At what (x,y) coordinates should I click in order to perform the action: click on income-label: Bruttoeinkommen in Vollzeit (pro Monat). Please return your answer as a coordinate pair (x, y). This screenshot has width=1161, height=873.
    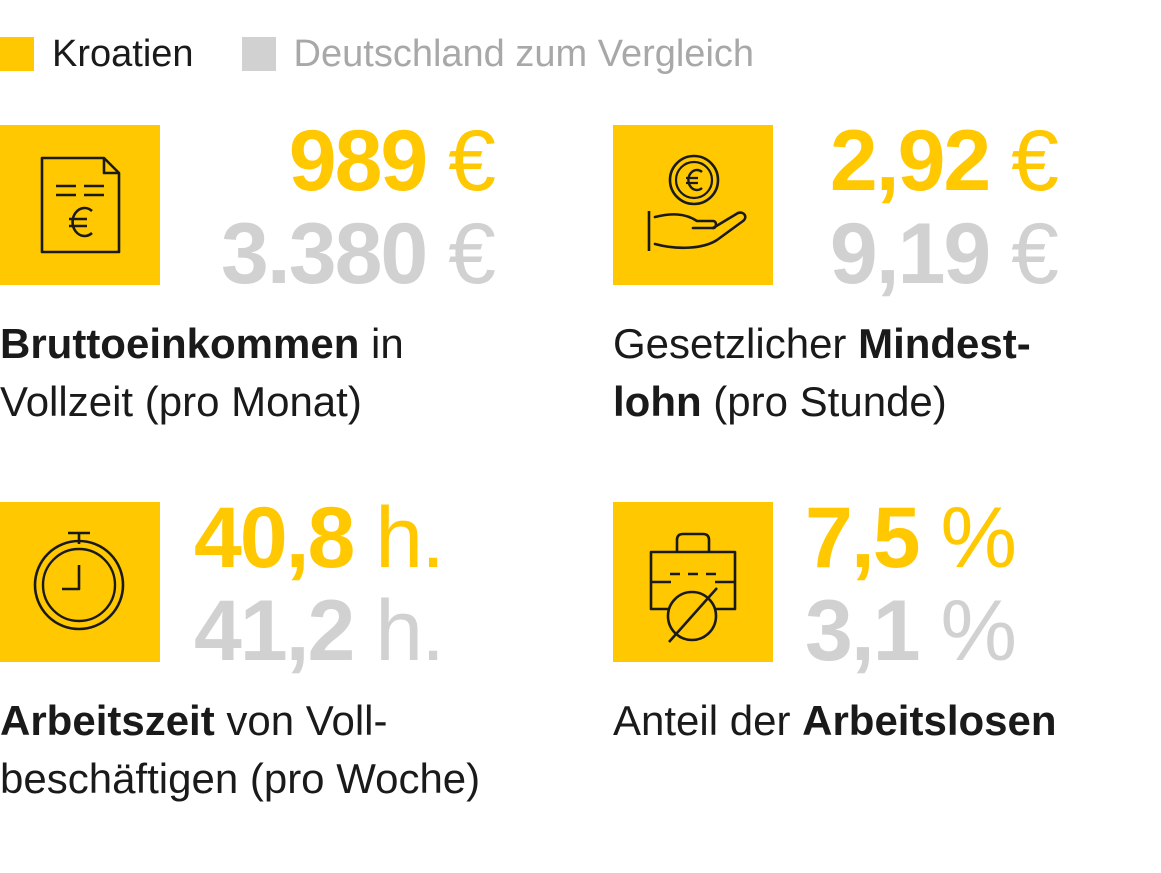
    Looking at the image, I should click on (202, 373).